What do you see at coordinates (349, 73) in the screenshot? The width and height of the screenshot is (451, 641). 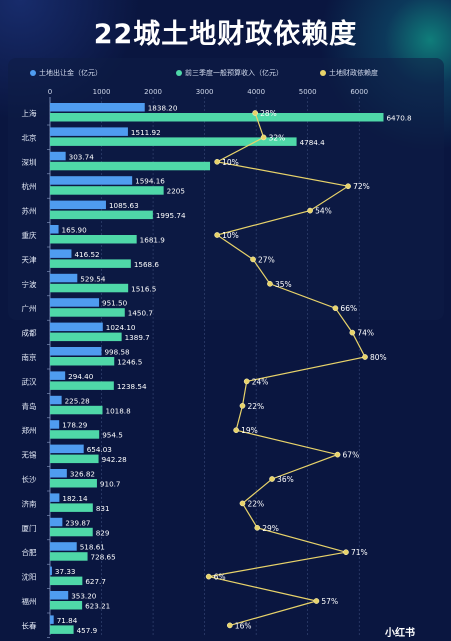 I see `legend-item-ratio: 土地财政依赖度` at bounding box center [349, 73].